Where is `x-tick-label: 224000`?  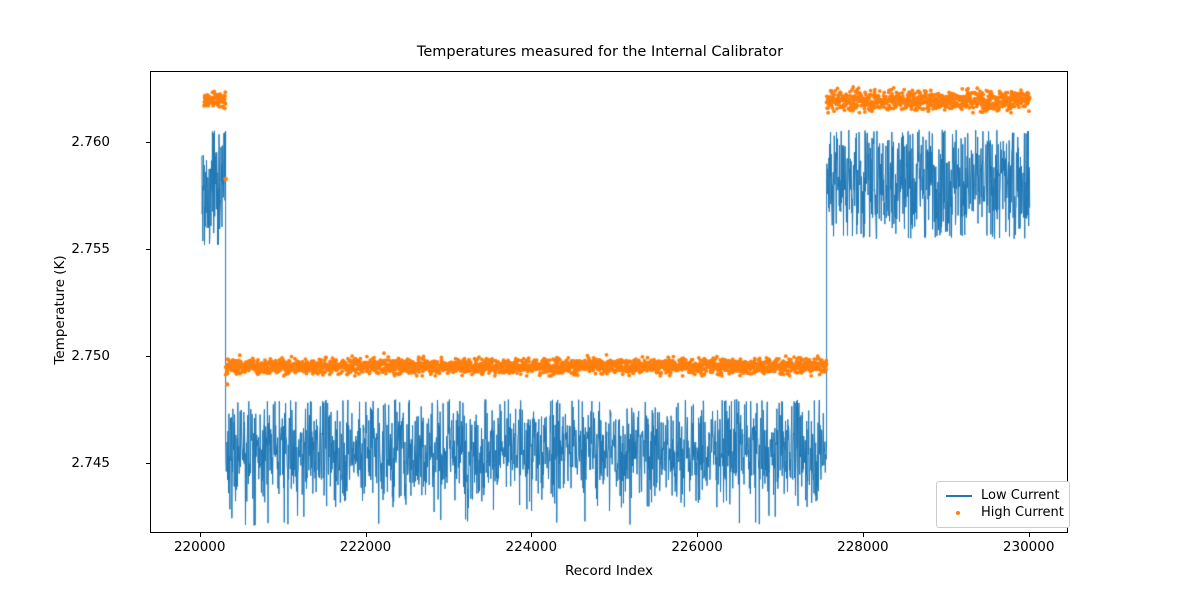 x-tick-label: 224000 is located at coordinates (531, 547).